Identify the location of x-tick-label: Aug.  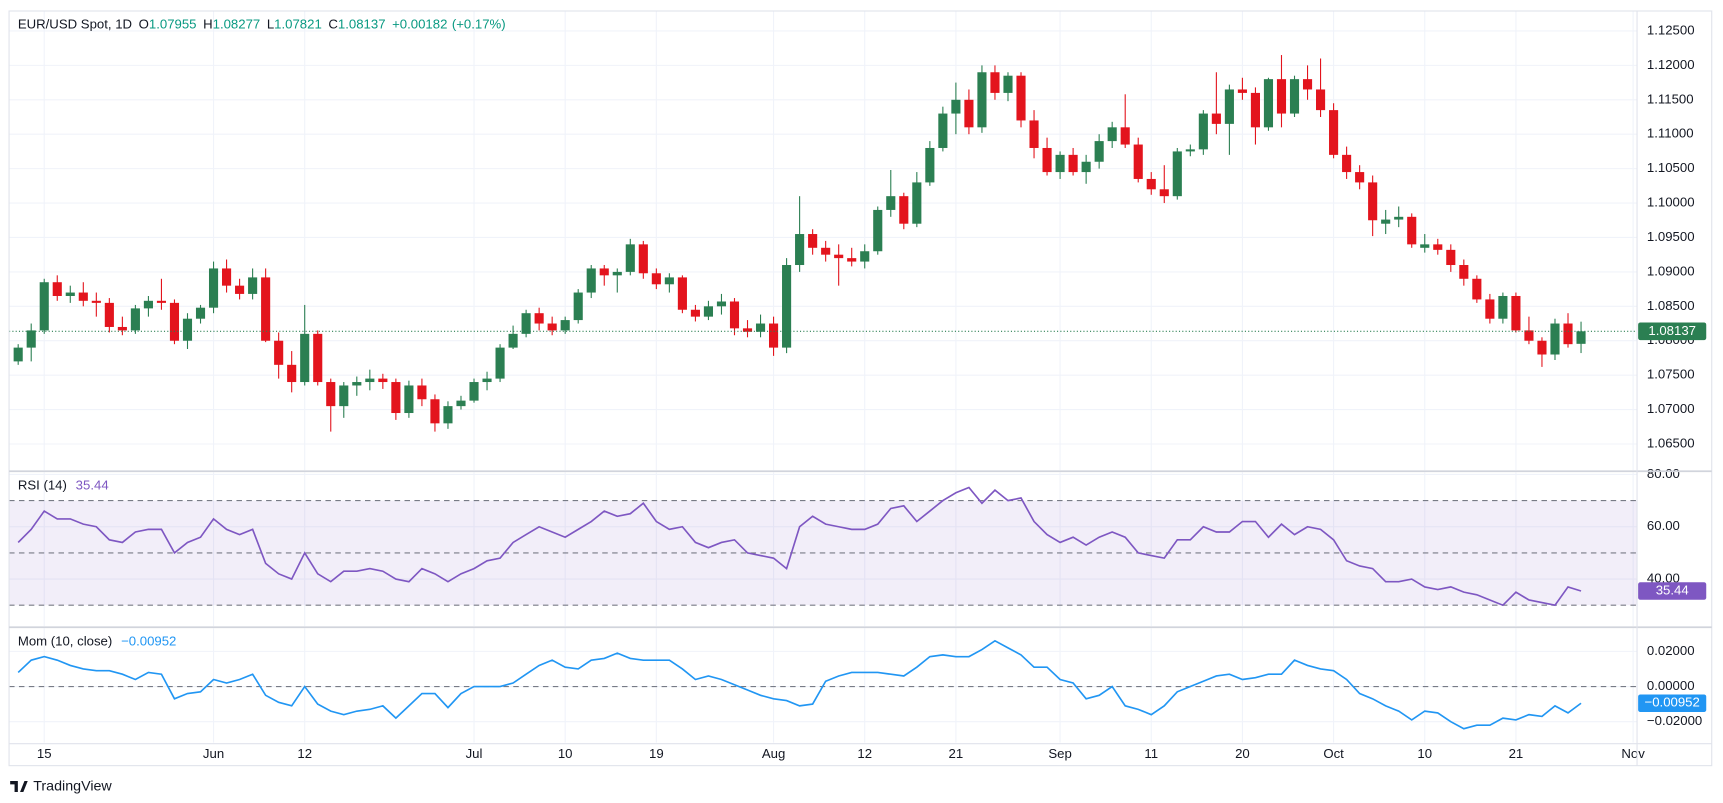
(773, 753).